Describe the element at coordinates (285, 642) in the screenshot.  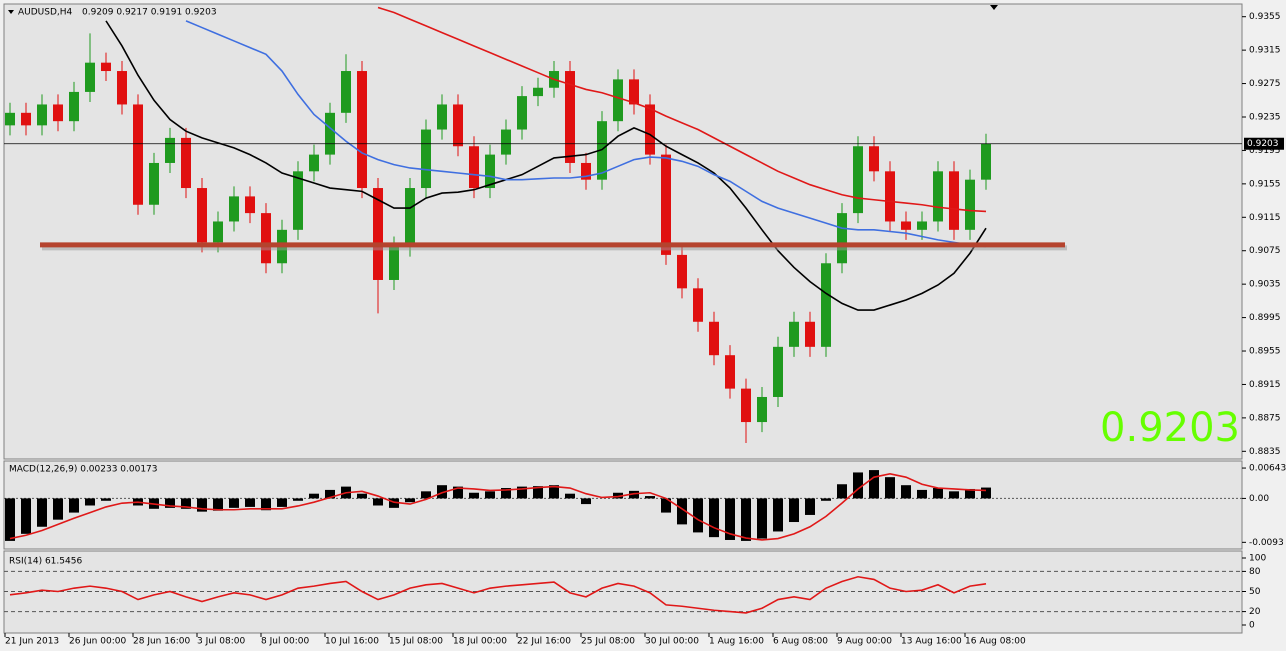
I see `x-tick-label: 8 Jul 00:00` at that location.